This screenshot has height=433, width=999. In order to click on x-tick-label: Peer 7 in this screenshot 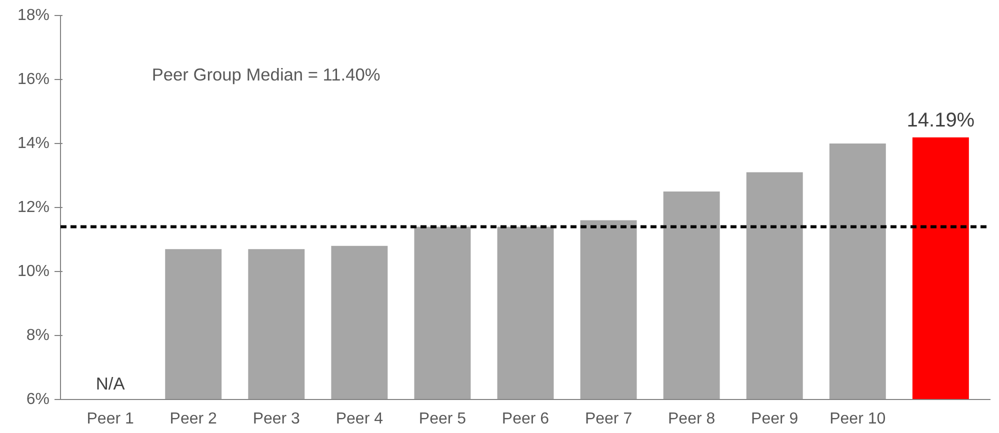, I will do `click(608, 419)`.